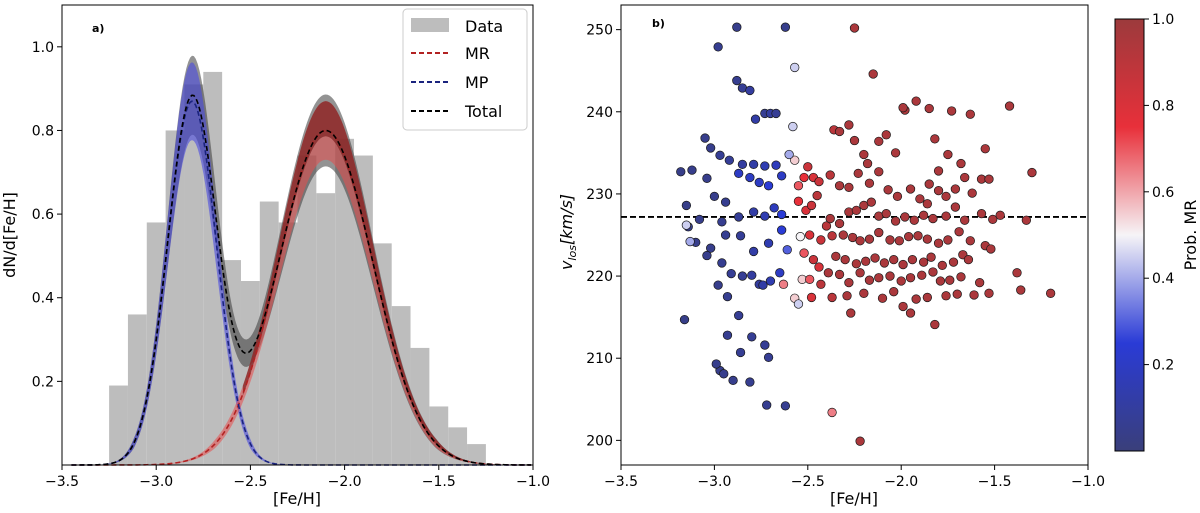 Image resolution: width=1200 pixels, height=513 pixels. Describe the element at coordinates (1163, 279) in the screenshot. I see `colorbar-tick-label: 0.4` at that location.